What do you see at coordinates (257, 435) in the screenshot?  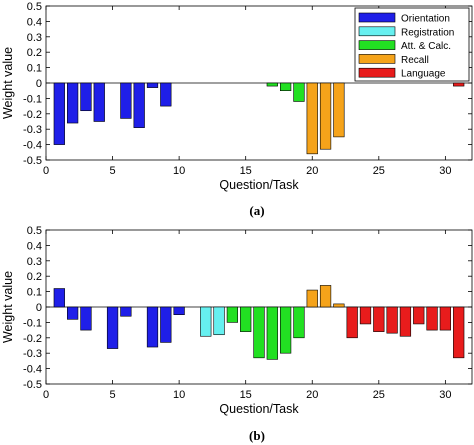 I see `panel-caption: (b)` at bounding box center [257, 435].